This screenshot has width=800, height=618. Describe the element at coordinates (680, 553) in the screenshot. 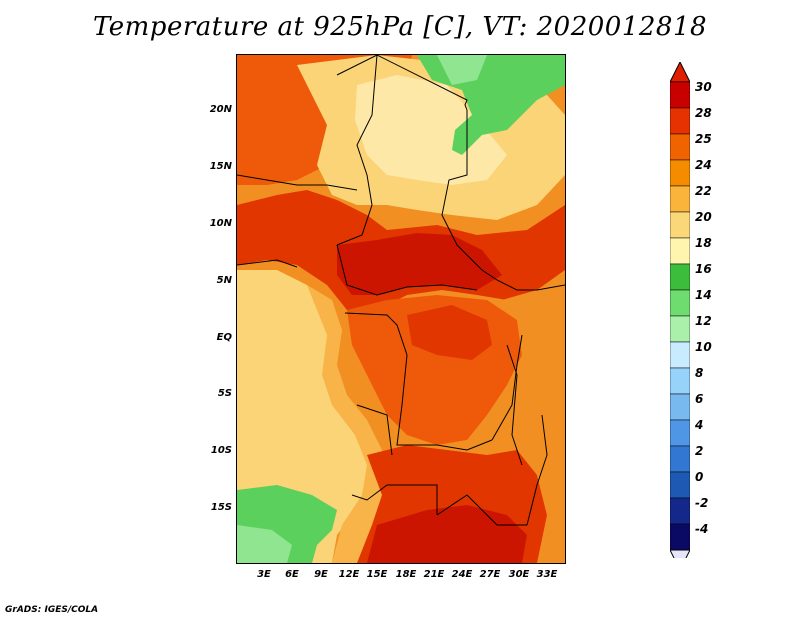

I see `colorbar-bottom-arrow` at that location.